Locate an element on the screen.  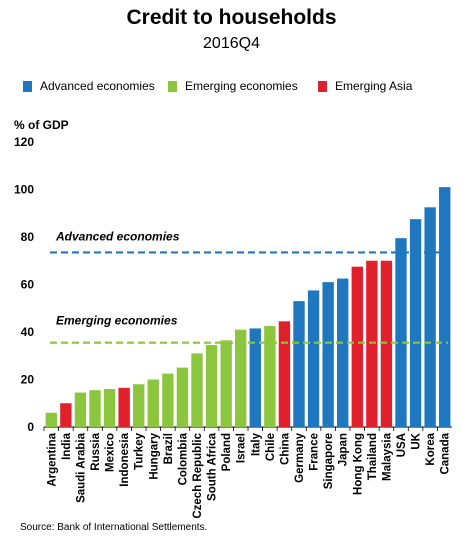
x-tick-label: Indonesia is located at coordinates (125, 459).